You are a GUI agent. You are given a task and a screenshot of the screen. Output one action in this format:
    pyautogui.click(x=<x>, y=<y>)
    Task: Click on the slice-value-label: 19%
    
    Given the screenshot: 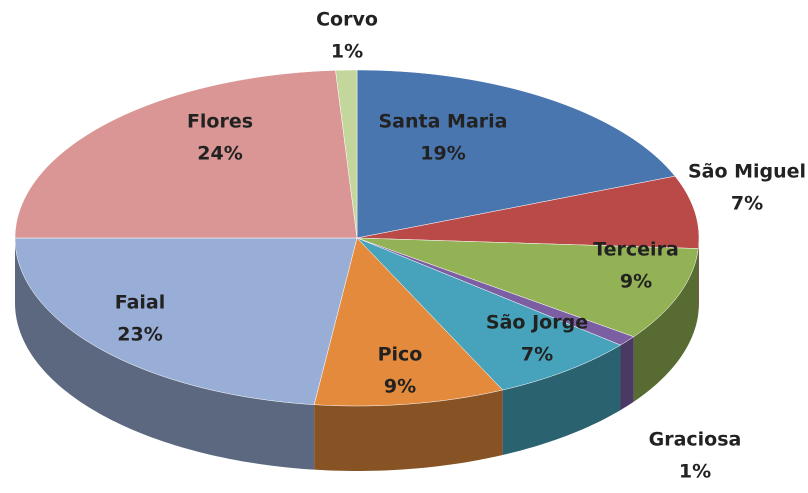 What is the action you would take?
    pyautogui.click(x=442, y=154)
    